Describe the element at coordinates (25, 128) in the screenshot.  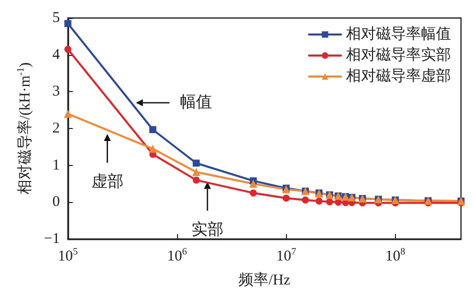
I see `y-axis-title: 相对磁导率/(kH·m-1)` at that location.